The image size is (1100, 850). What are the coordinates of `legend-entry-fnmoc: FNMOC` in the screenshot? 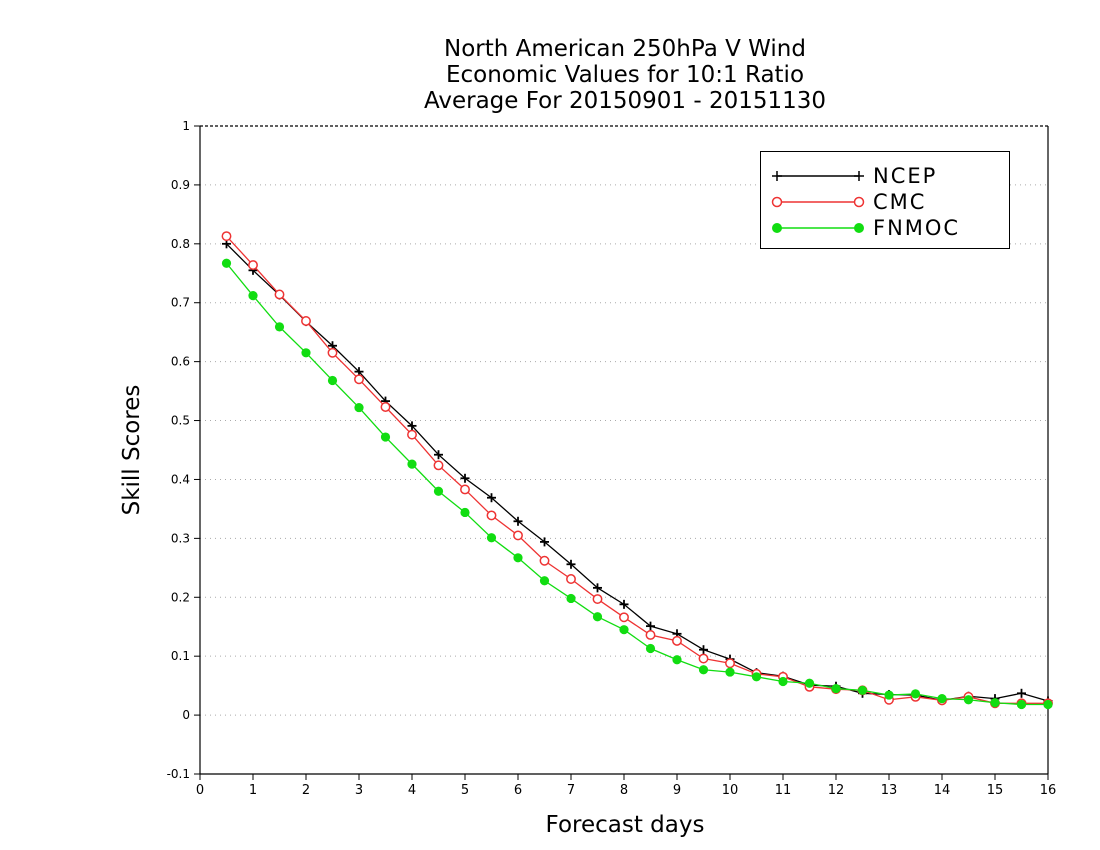 It's located at (885, 228).